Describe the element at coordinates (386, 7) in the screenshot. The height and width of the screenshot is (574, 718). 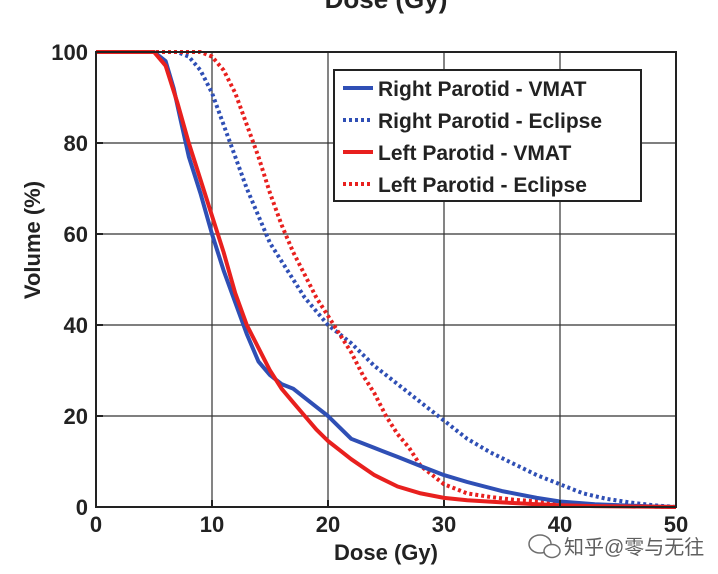
I see `chart-title: Dose (Gy)` at that location.